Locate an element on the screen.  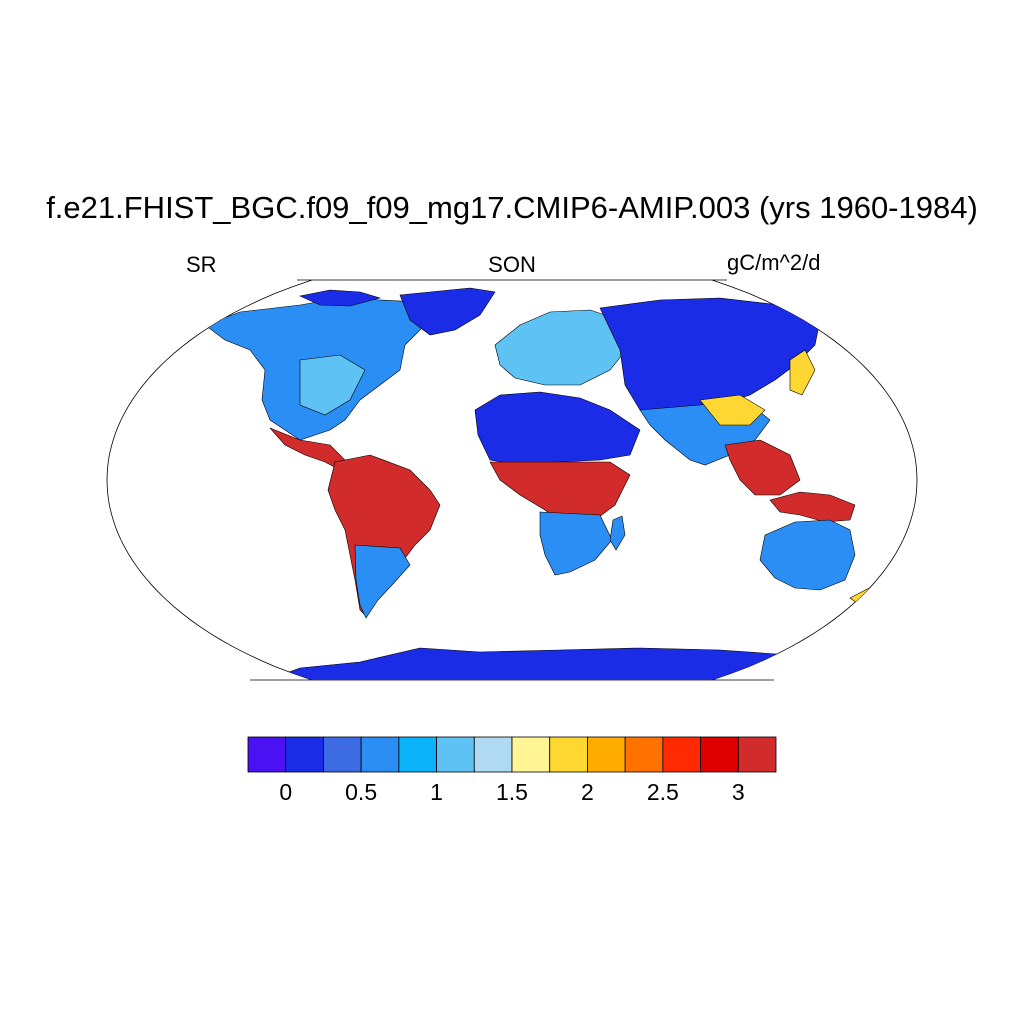
africa-sahara is located at coordinates (557, 428).